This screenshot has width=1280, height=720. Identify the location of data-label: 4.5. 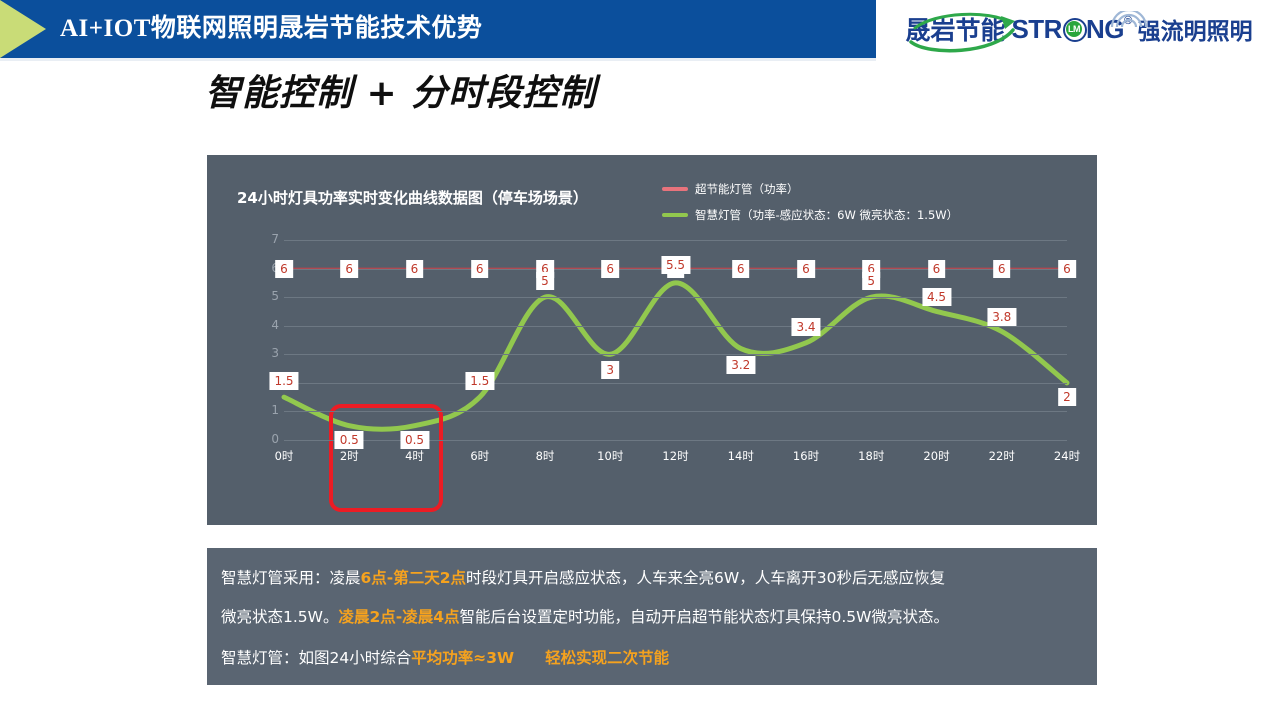
(936, 297).